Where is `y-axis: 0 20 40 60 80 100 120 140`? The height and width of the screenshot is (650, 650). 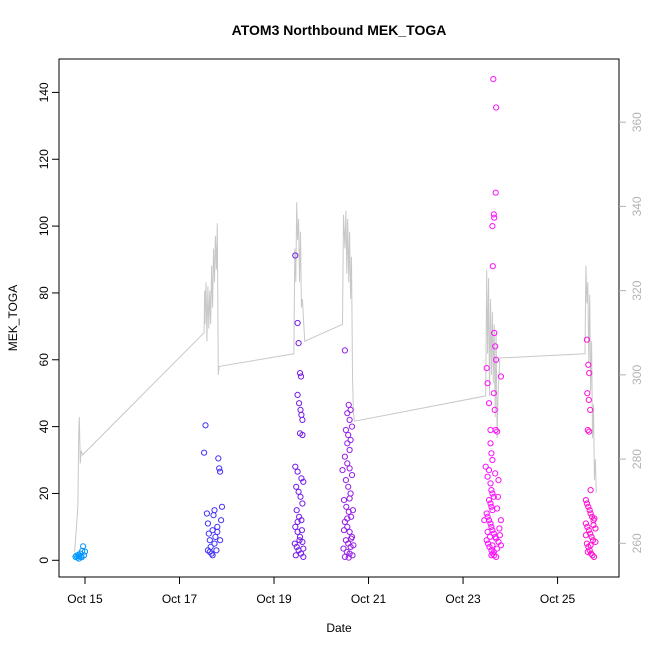
y-axis: 0 20 40 60 80 100 120 140 is located at coordinates (48, 323).